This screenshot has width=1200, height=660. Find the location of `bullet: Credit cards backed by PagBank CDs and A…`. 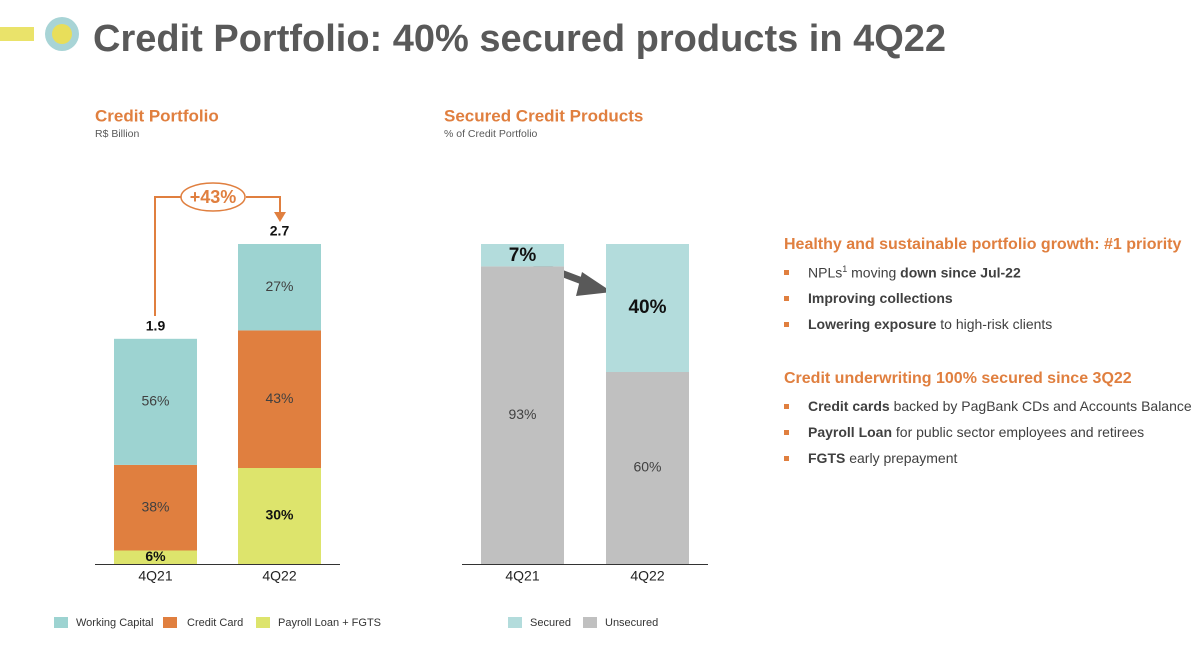

bullet: Credit cards backed by PagBank CDs and A… is located at coordinates (992, 411).